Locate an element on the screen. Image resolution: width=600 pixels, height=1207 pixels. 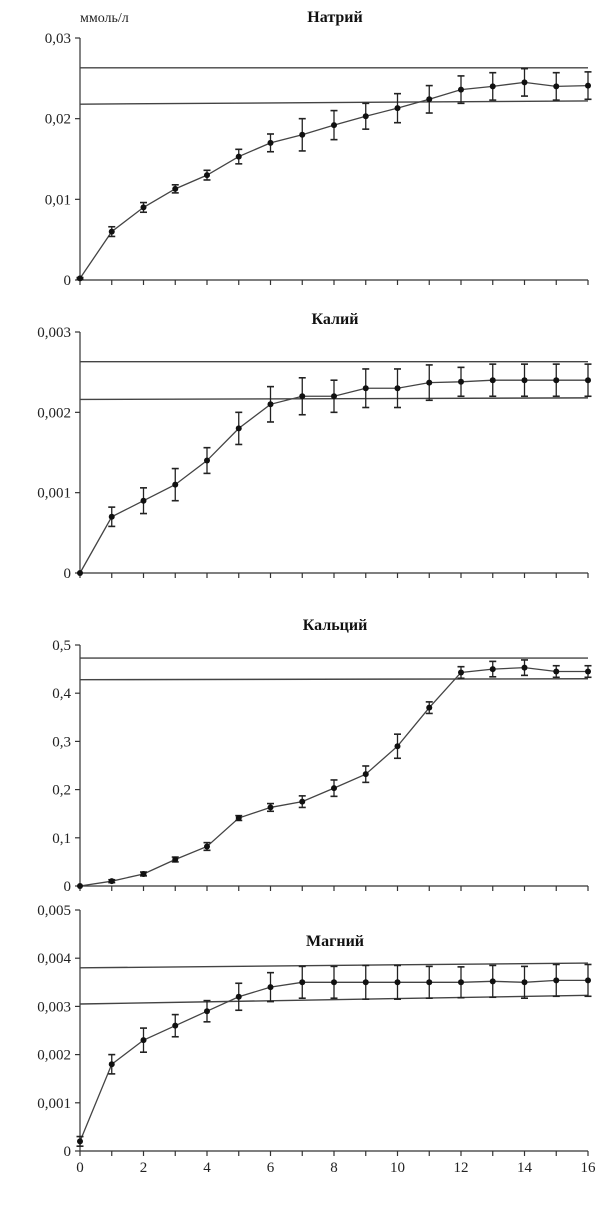
panel-3-y-tick-label: 0,5 is located at coordinates (61, 646).